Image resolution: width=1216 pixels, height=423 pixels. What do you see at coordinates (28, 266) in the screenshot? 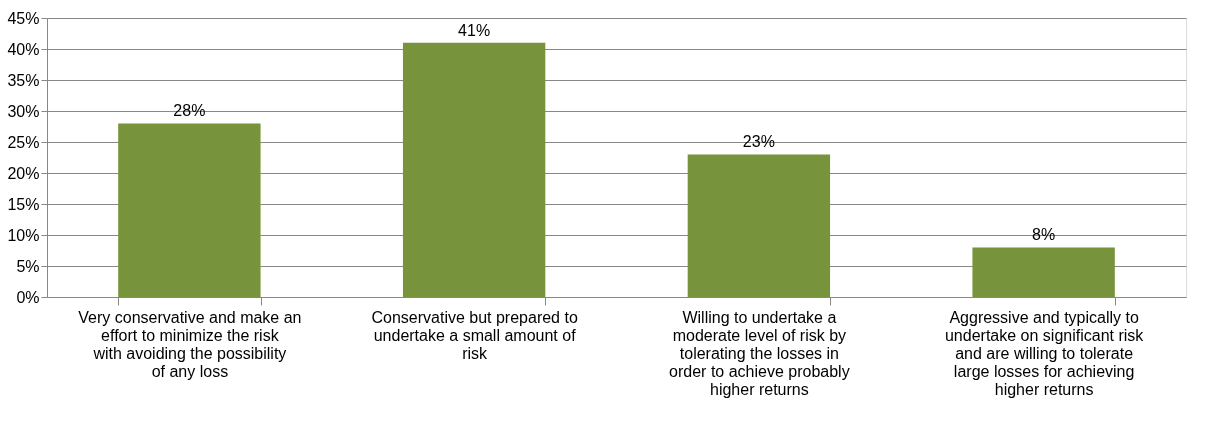
I see `y-tick-label: 5%` at bounding box center [28, 266].